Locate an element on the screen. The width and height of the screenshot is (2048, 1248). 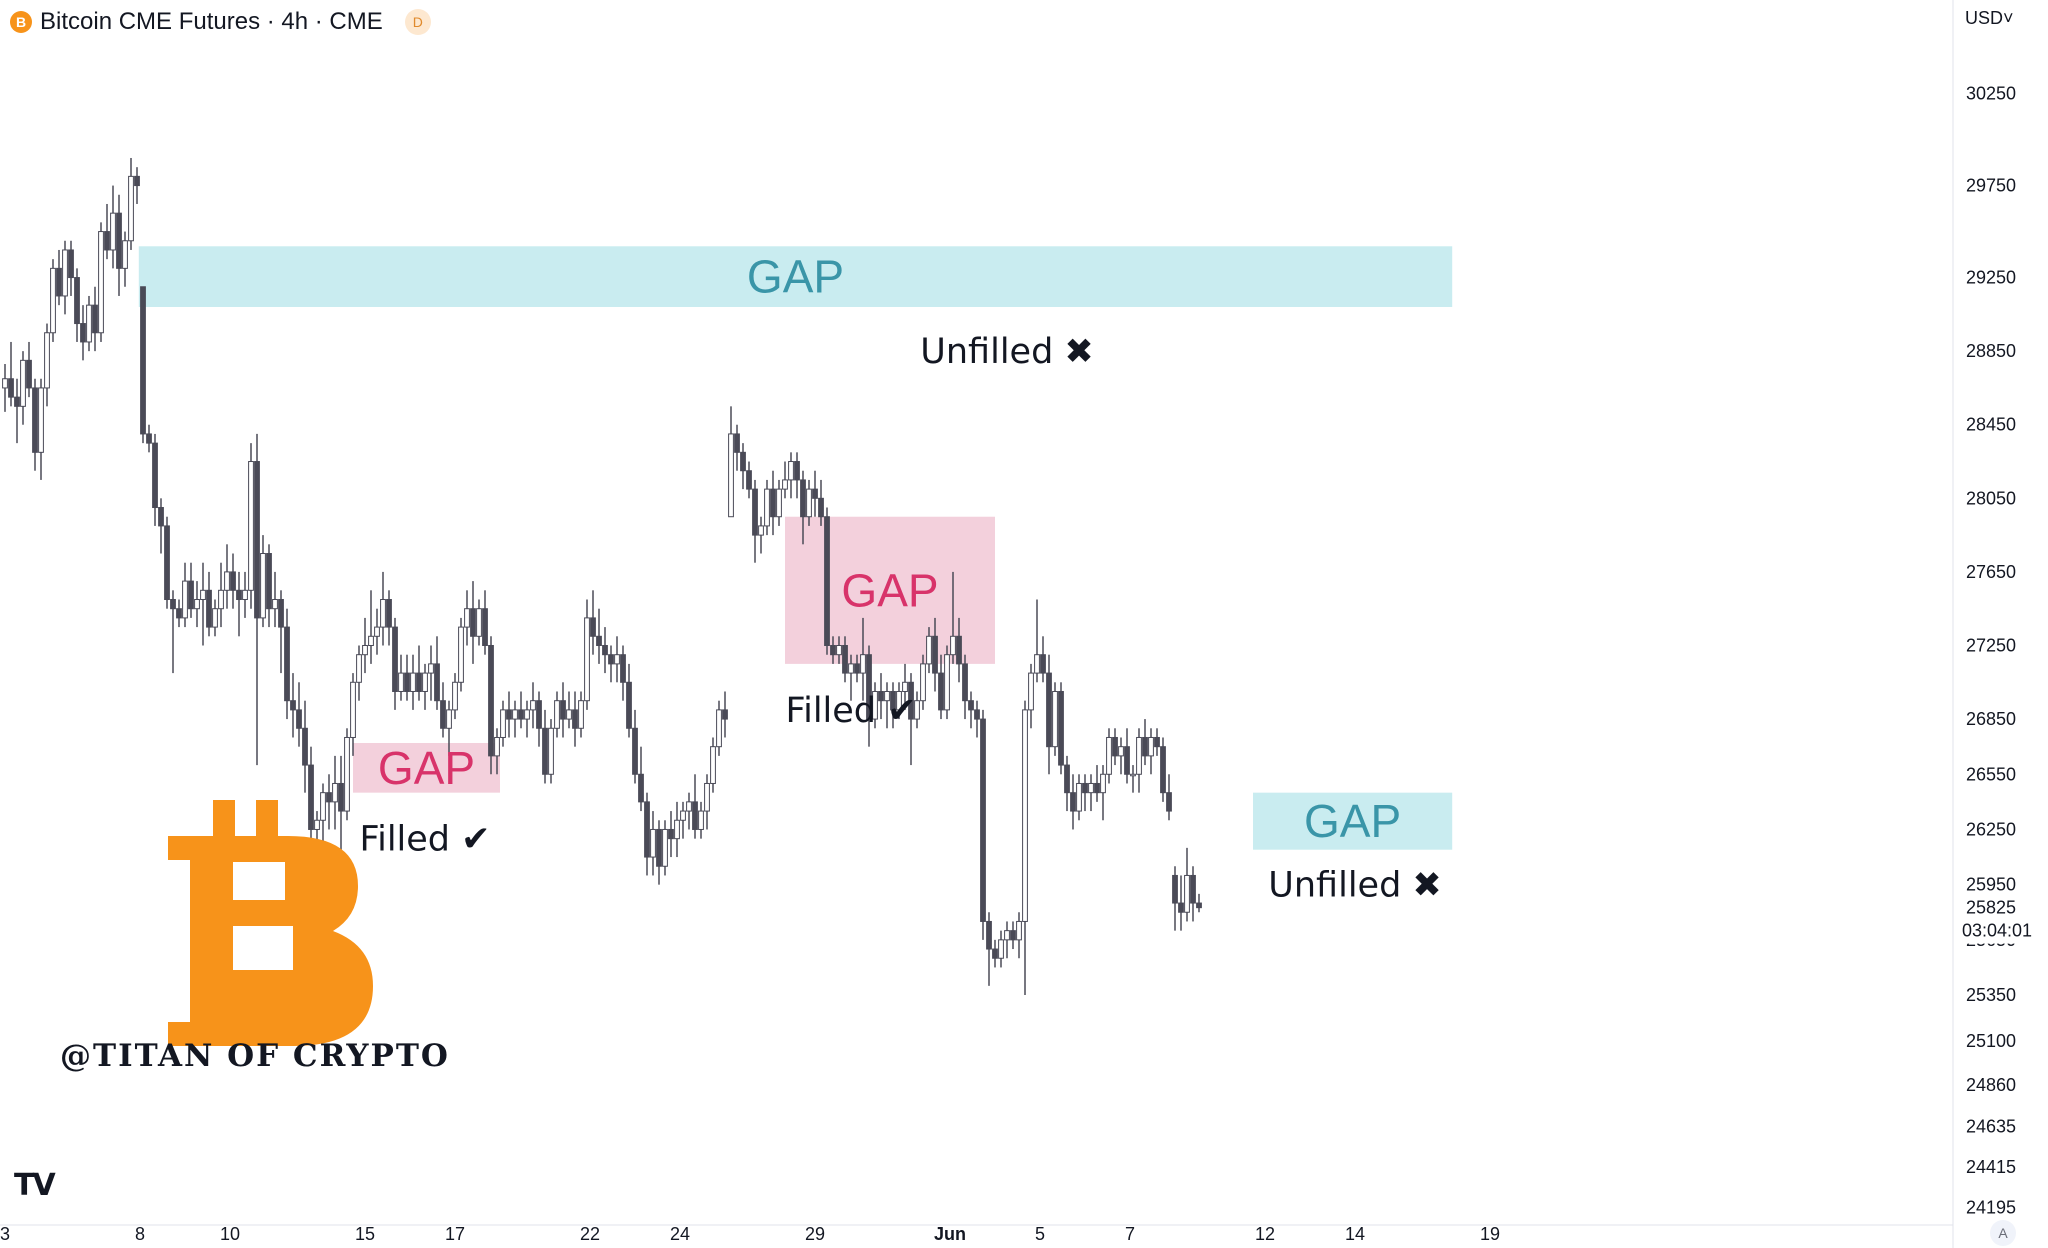
price-tick-label: 25350 is located at coordinates (1991, 995).